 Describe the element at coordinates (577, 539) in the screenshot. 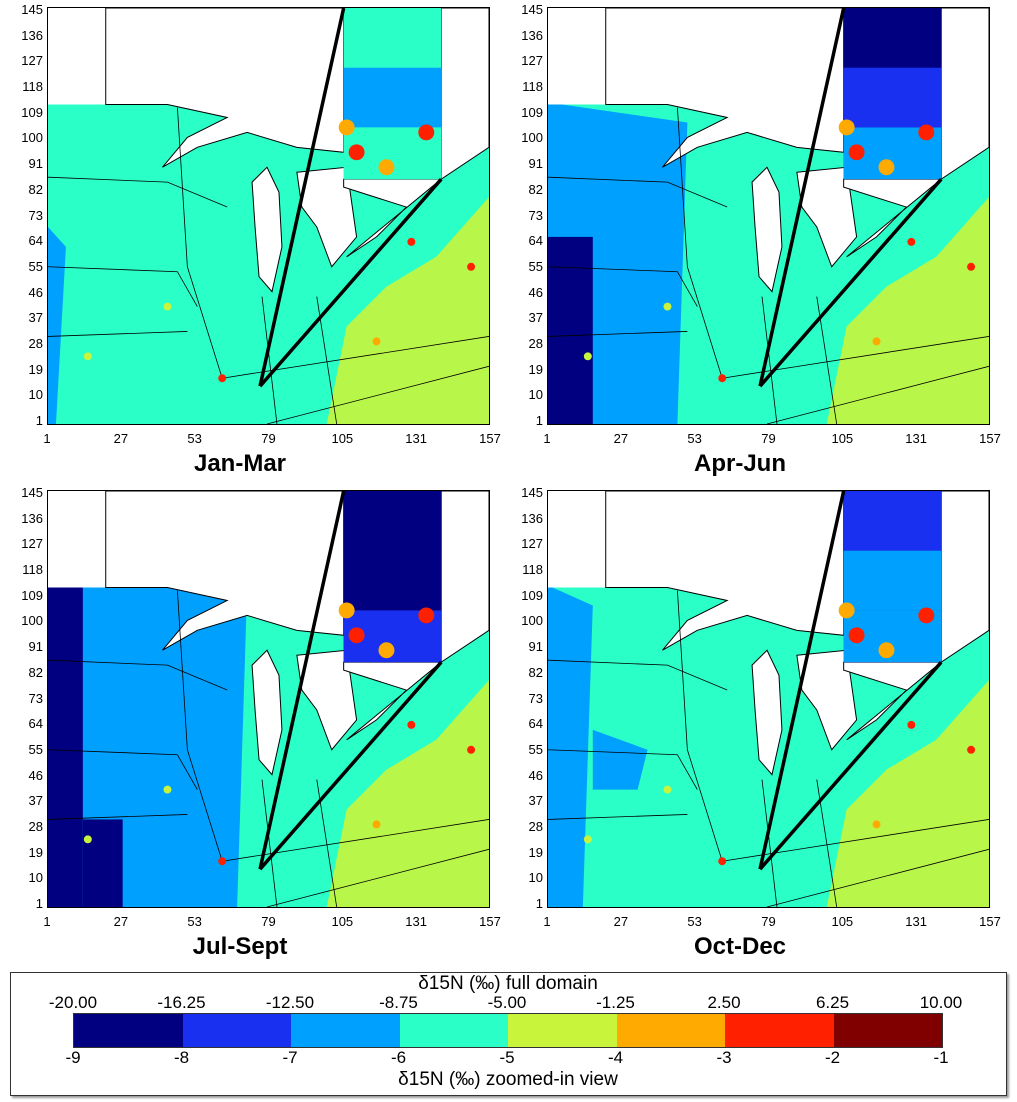

I see `canada-white-area` at that location.